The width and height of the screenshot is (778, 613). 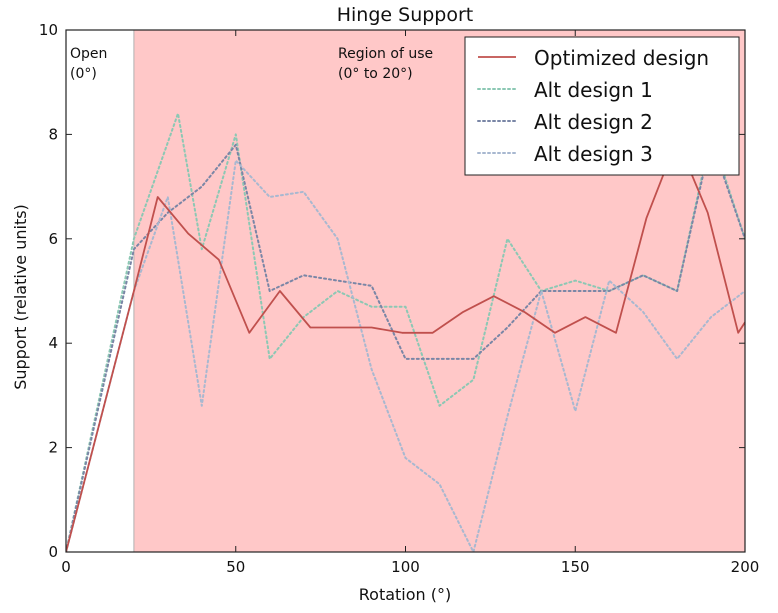 What do you see at coordinates (593, 122) in the screenshot?
I see `legend-label-3: Alt design 2` at bounding box center [593, 122].